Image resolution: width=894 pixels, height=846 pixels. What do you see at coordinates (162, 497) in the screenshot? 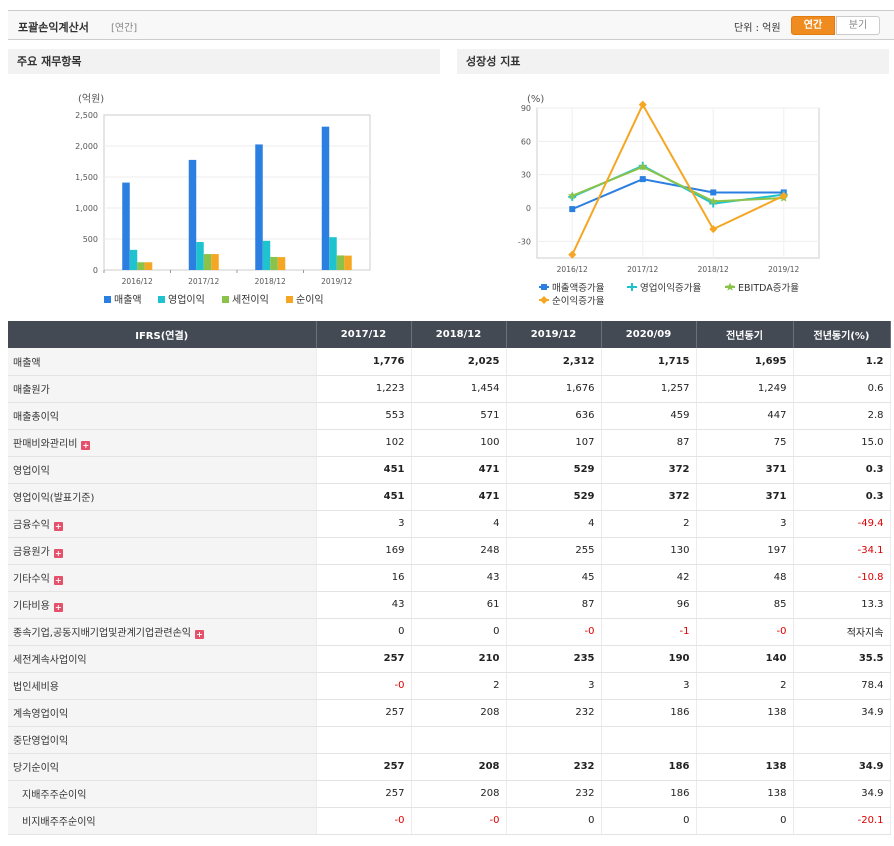
I see `row-label: 영업이익(발표기준)` at bounding box center [162, 497].